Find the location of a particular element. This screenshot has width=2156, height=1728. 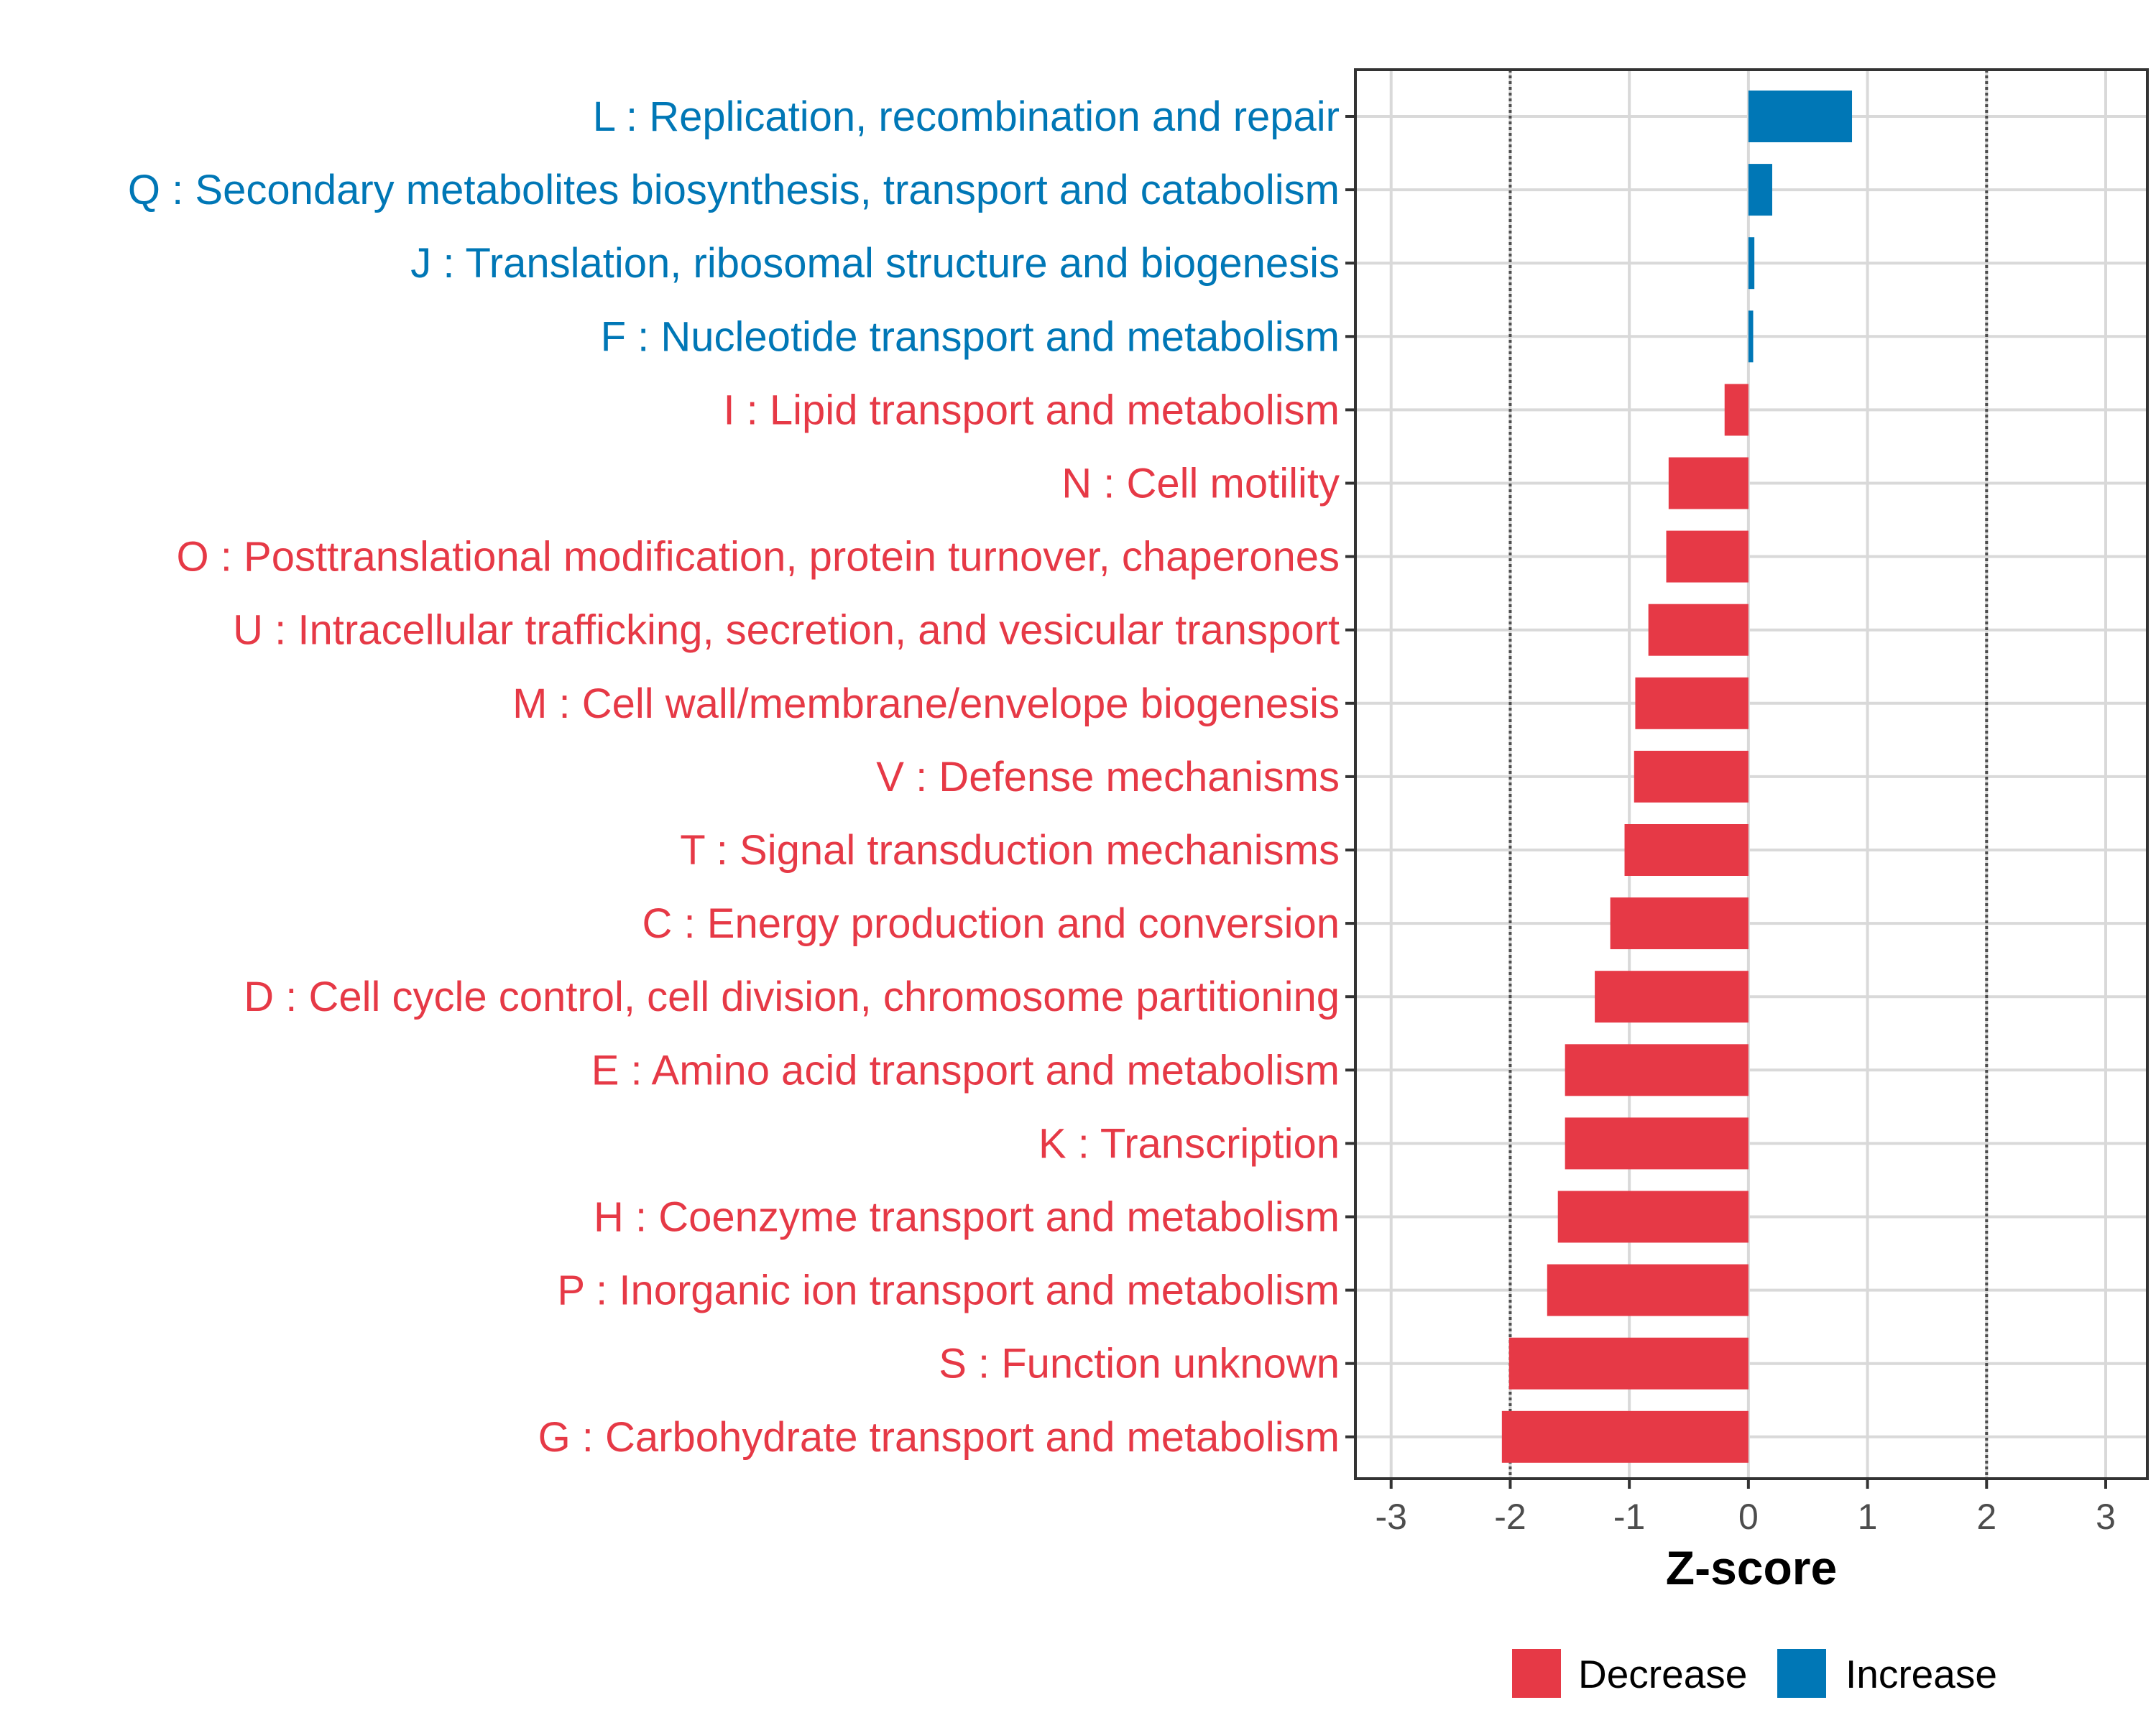

bar-v is located at coordinates (1692, 777).